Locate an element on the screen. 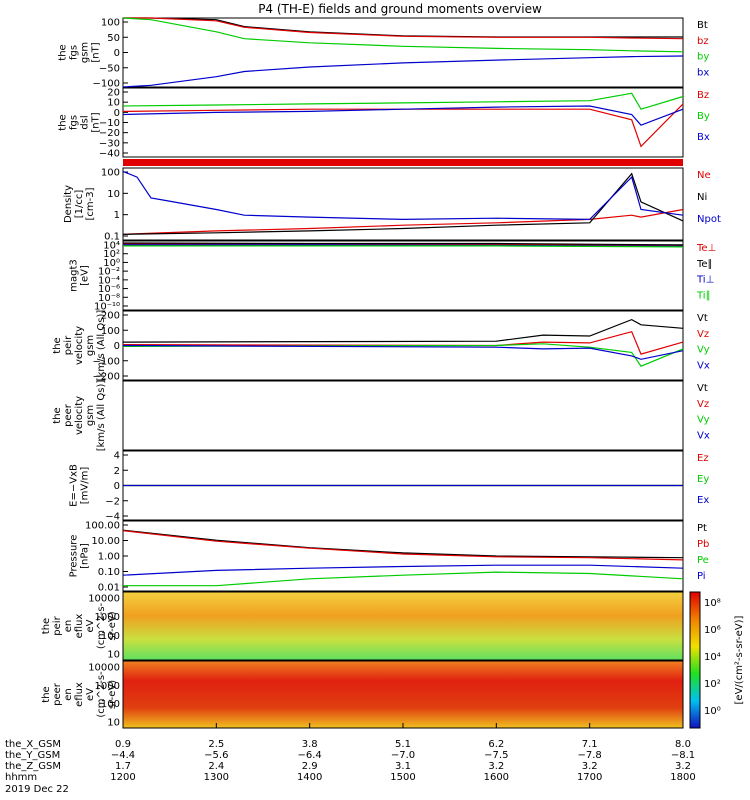  fgs_gsm-ytick-0: 100 is located at coordinates (110, 23).